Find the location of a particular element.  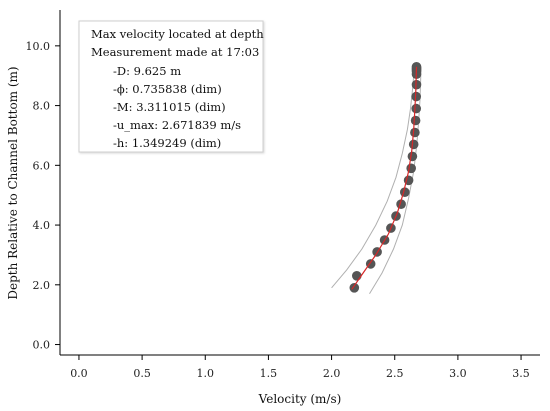

y-ticks: 0.0 2.0 4.0 6.0 8.0 10.0 is located at coordinates (43, 196).